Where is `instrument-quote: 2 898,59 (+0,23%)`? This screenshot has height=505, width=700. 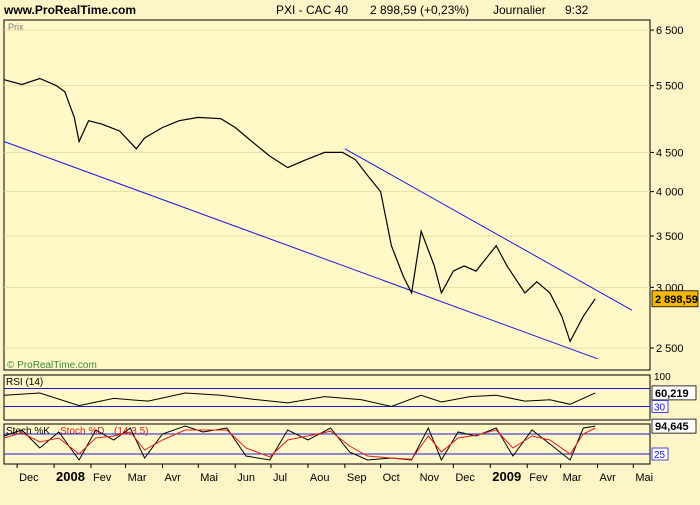
instrument-quote: 2 898,59 (+0,23%) is located at coordinates (419, 10).